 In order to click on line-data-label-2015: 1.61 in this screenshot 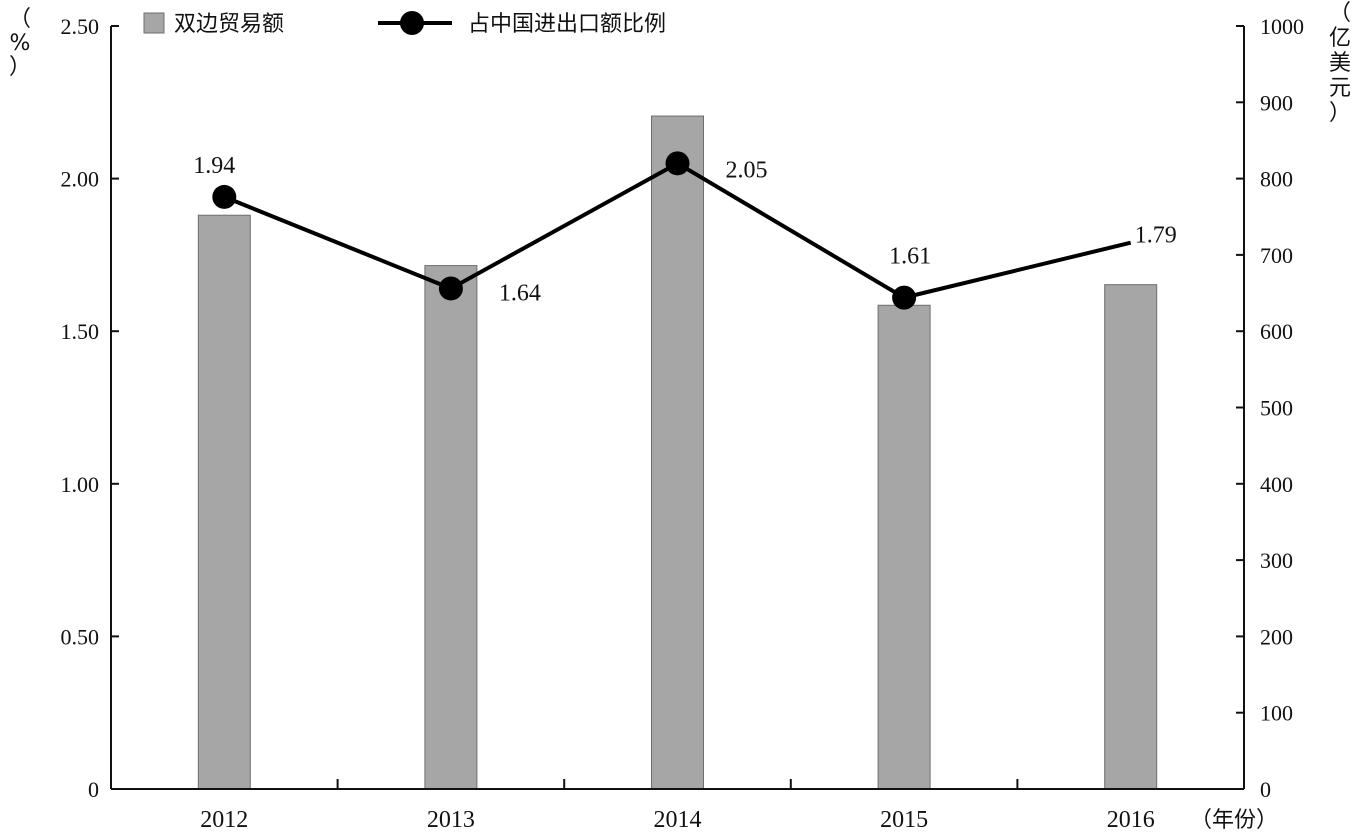, I will do `click(910, 257)`.